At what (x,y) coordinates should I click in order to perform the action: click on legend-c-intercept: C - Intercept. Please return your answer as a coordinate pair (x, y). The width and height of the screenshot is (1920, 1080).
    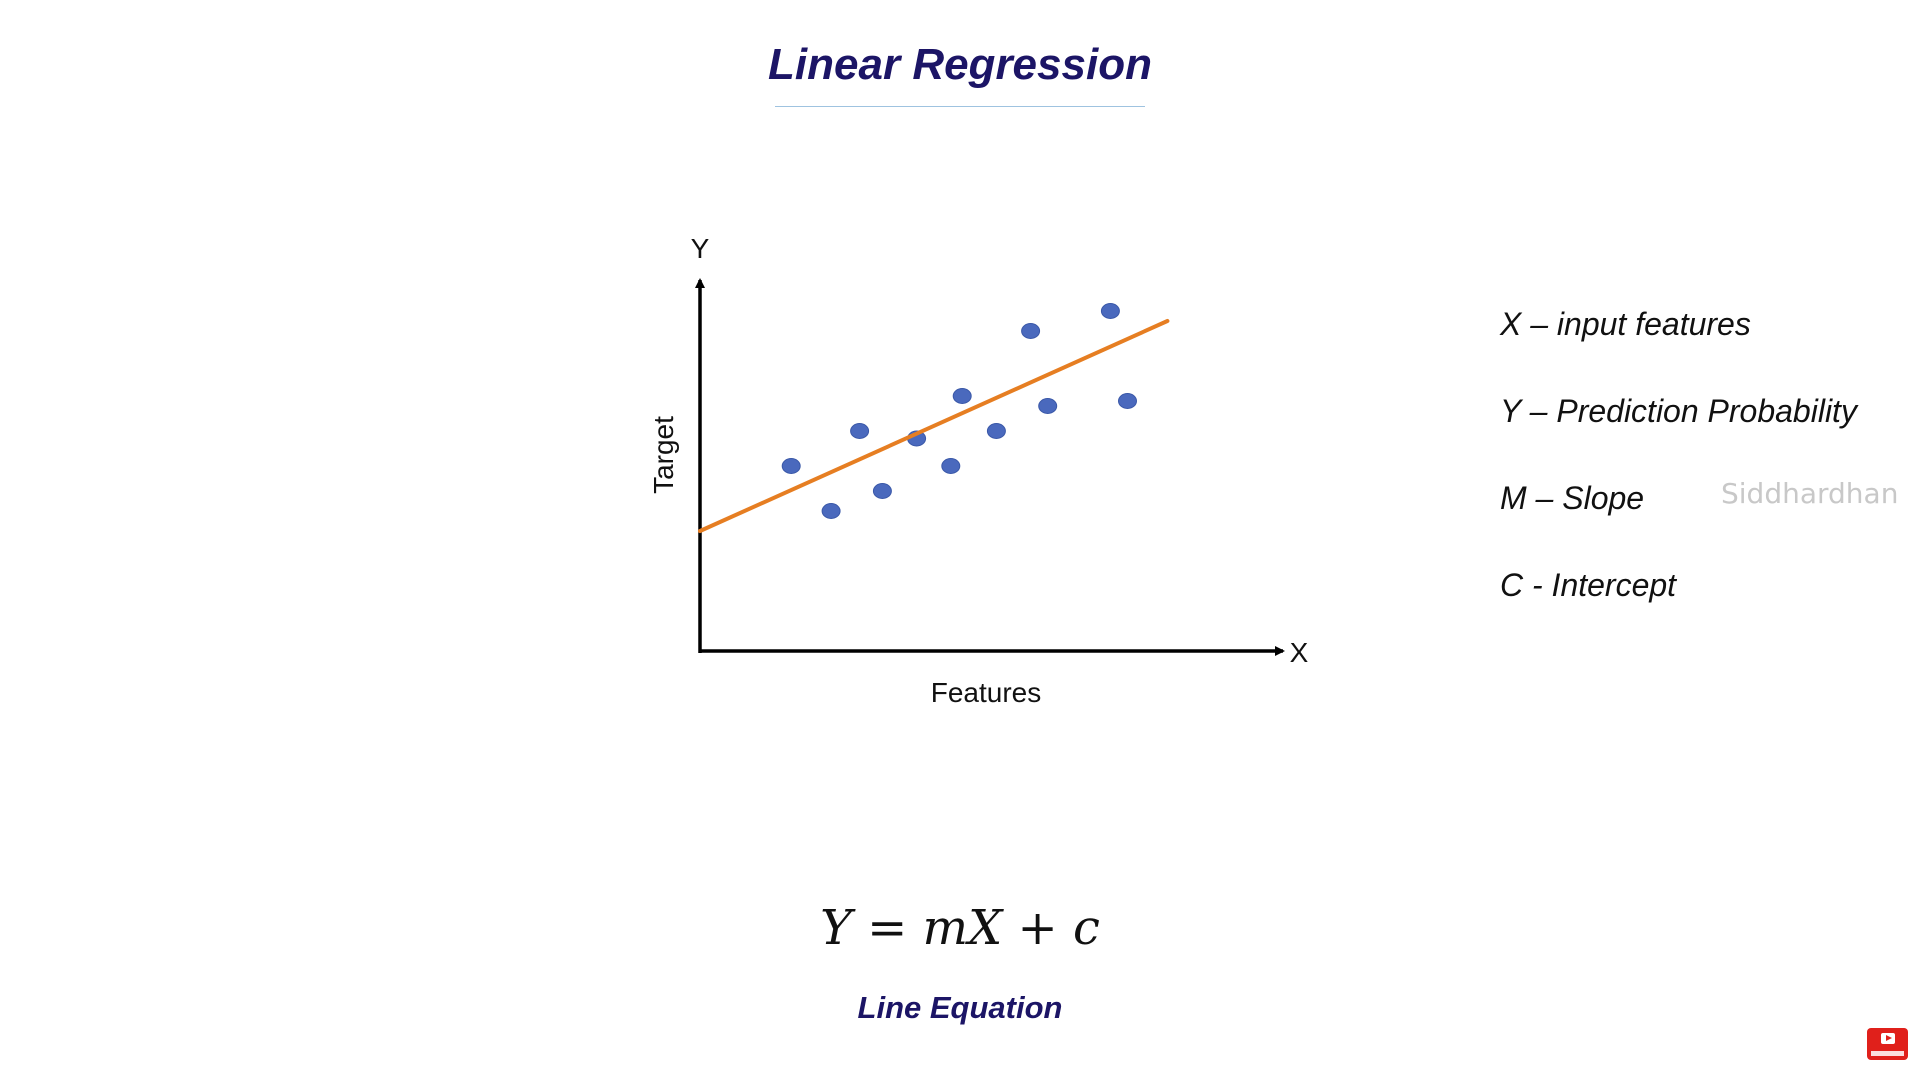
    Looking at the image, I should click on (1588, 585).